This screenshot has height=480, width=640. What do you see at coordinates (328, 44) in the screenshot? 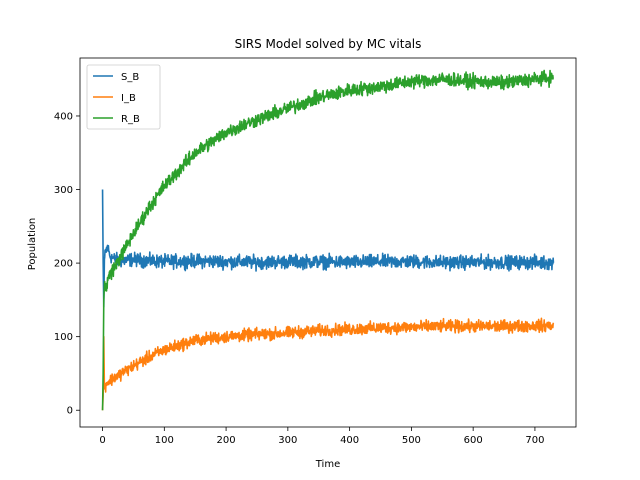
I see `chart-title: SIRS Model solved by MC vitals` at bounding box center [328, 44].